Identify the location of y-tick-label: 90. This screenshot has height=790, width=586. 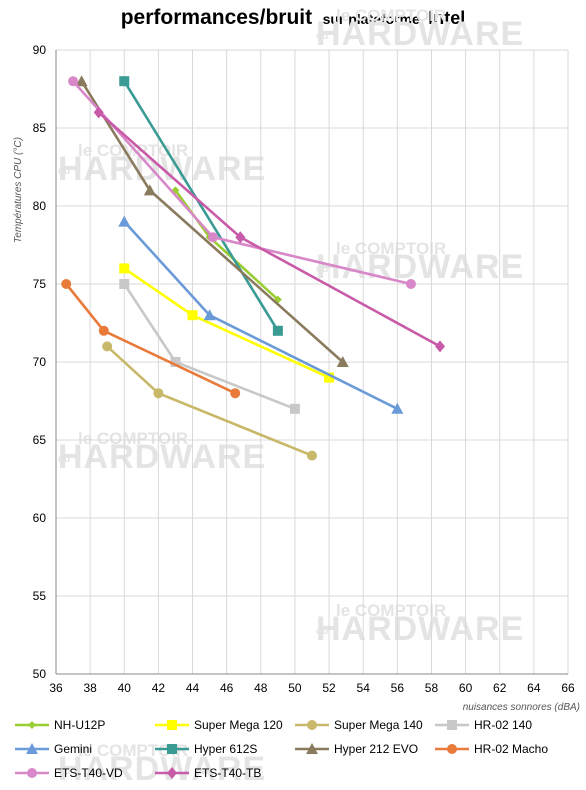
(40, 50).